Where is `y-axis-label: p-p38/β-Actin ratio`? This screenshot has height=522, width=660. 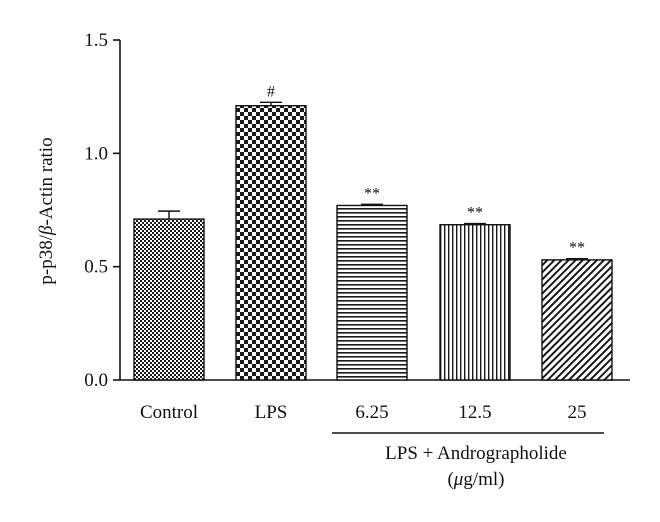 y-axis-label: p-p38/β-Actin ratio is located at coordinates (46, 210).